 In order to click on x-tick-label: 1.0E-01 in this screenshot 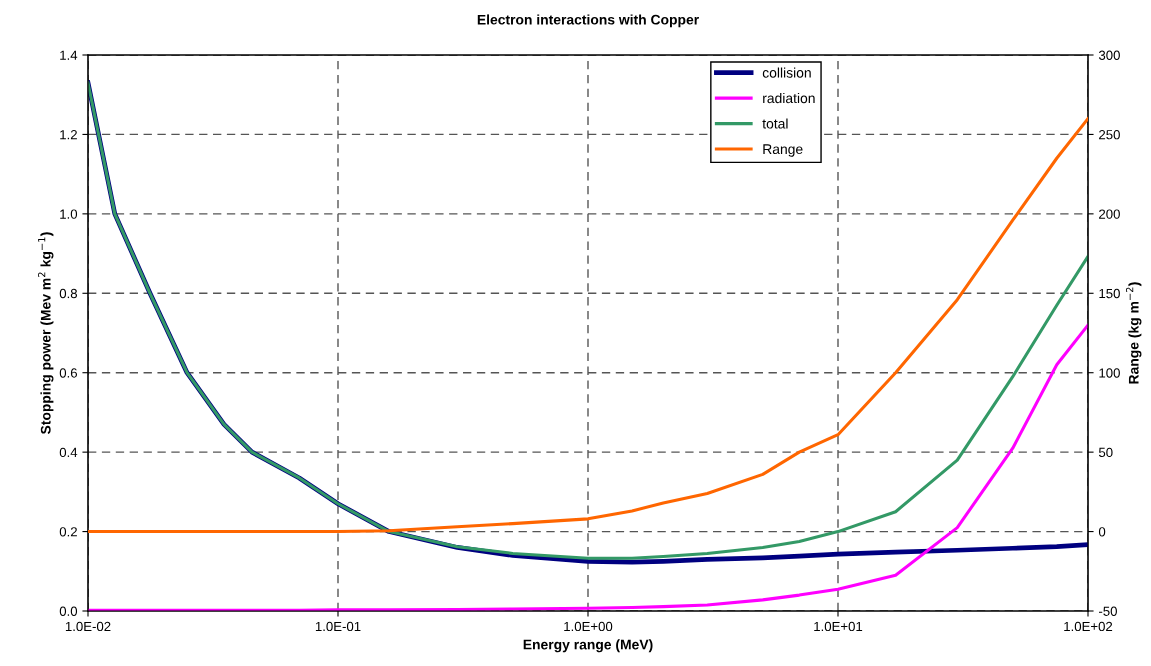, I will do `click(338, 626)`.